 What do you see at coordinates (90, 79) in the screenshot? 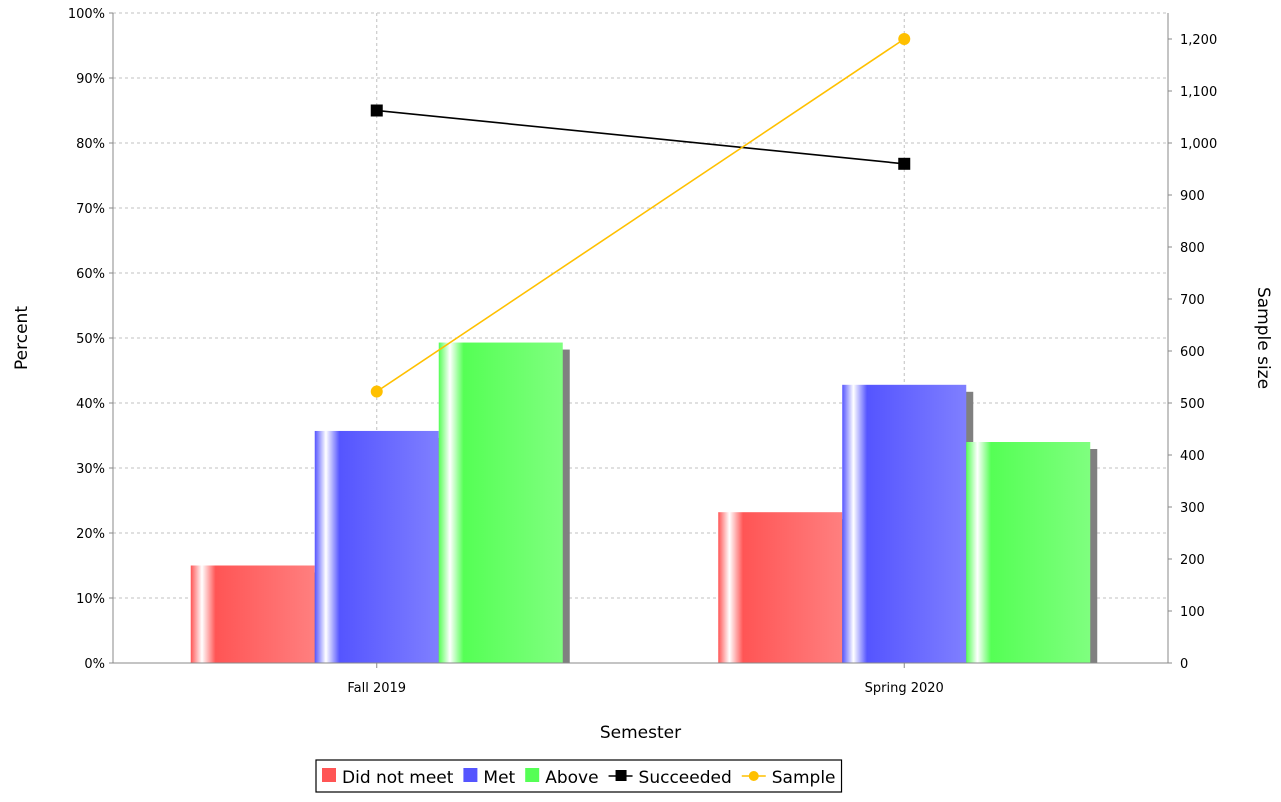
I see `y-tick-label: 90%` at bounding box center [90, 79].